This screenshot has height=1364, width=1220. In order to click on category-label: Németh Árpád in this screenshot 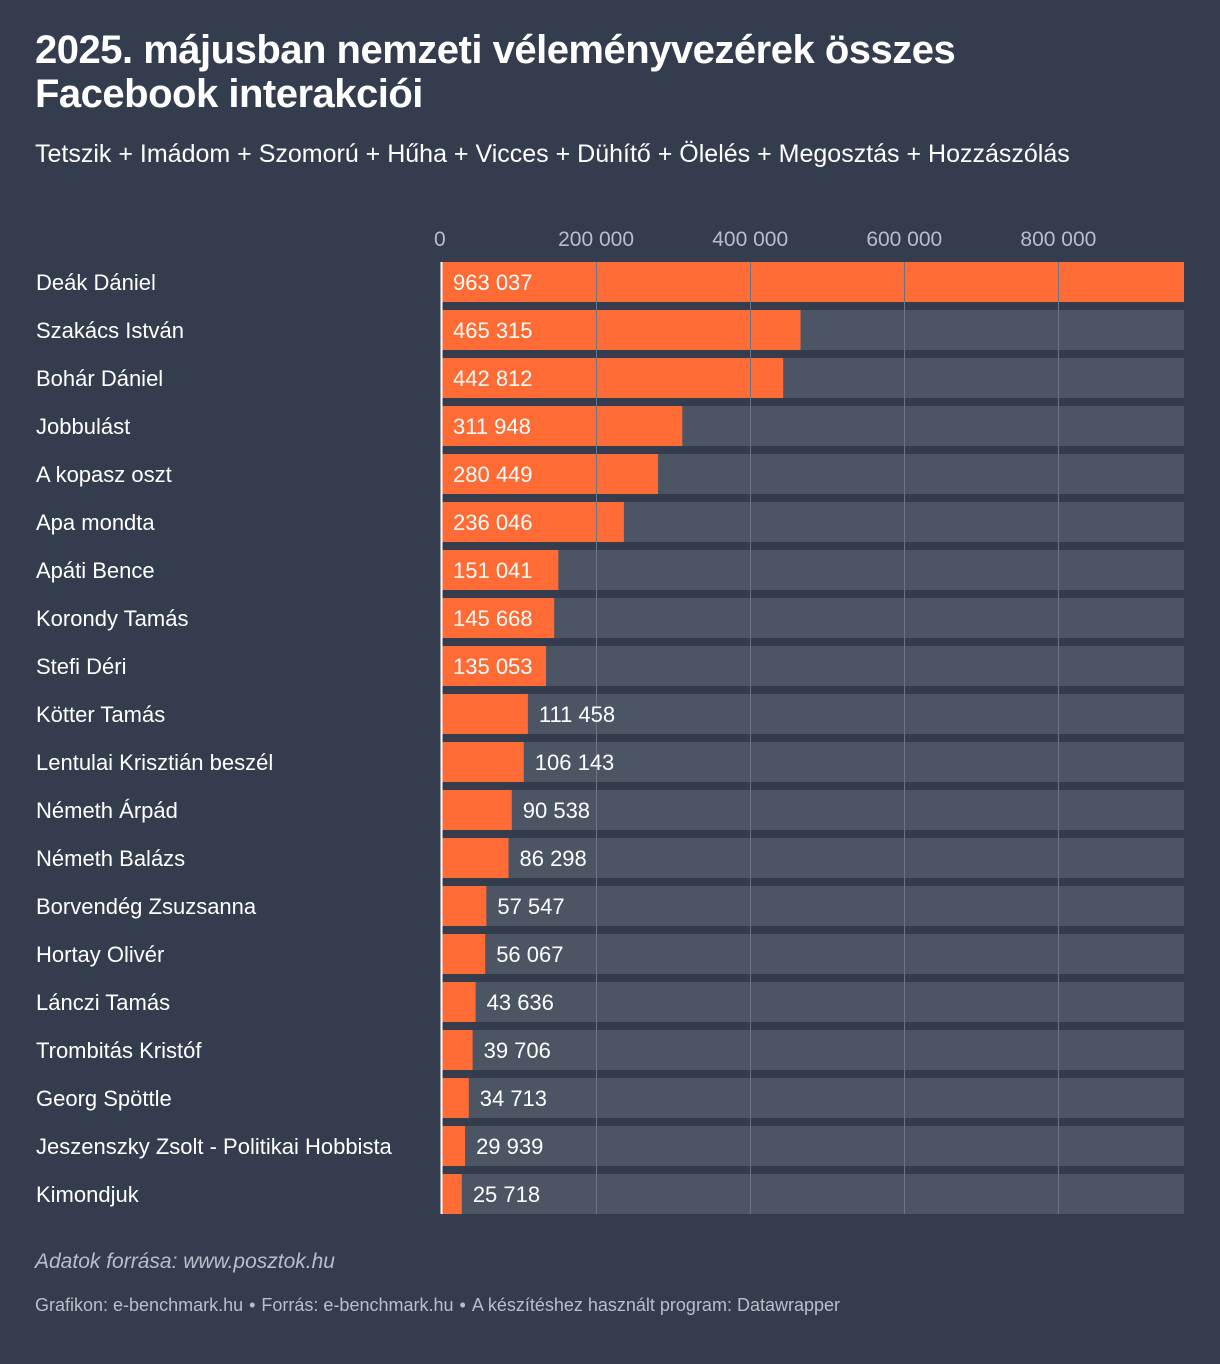, I will do `click(107, 810)`.